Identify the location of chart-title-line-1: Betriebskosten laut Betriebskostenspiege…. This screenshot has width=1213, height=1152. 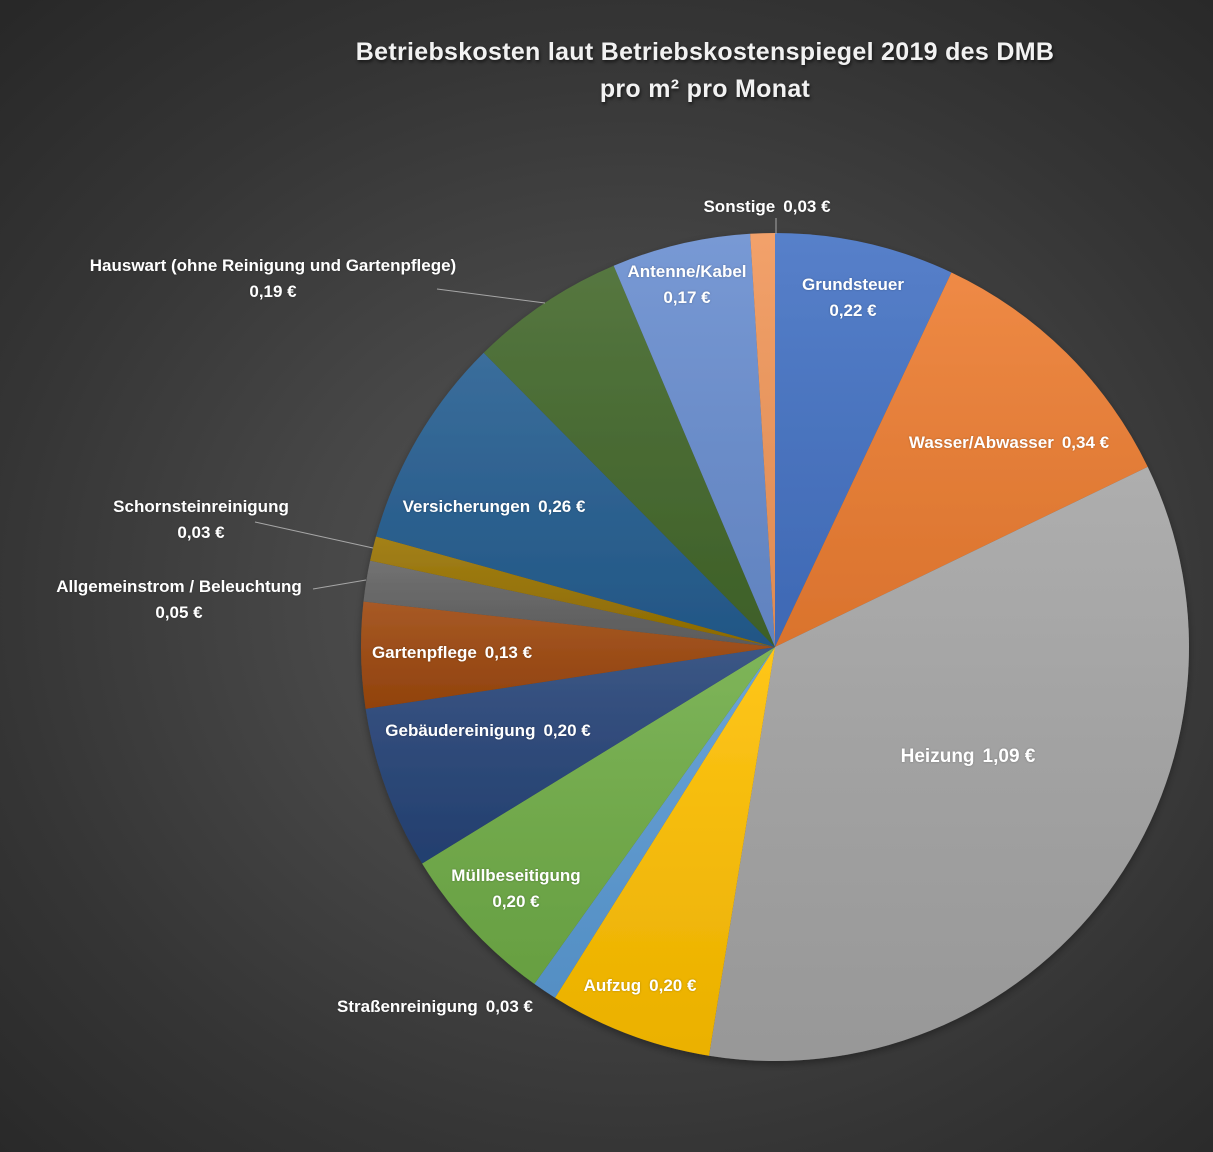
(705, 52).